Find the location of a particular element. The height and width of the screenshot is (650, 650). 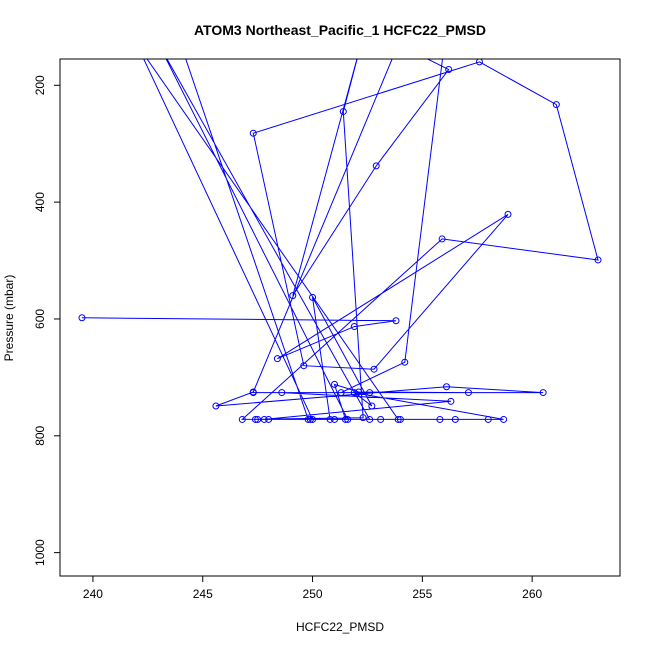

y-tick-label: 200 is located at coordinates (40, 85).